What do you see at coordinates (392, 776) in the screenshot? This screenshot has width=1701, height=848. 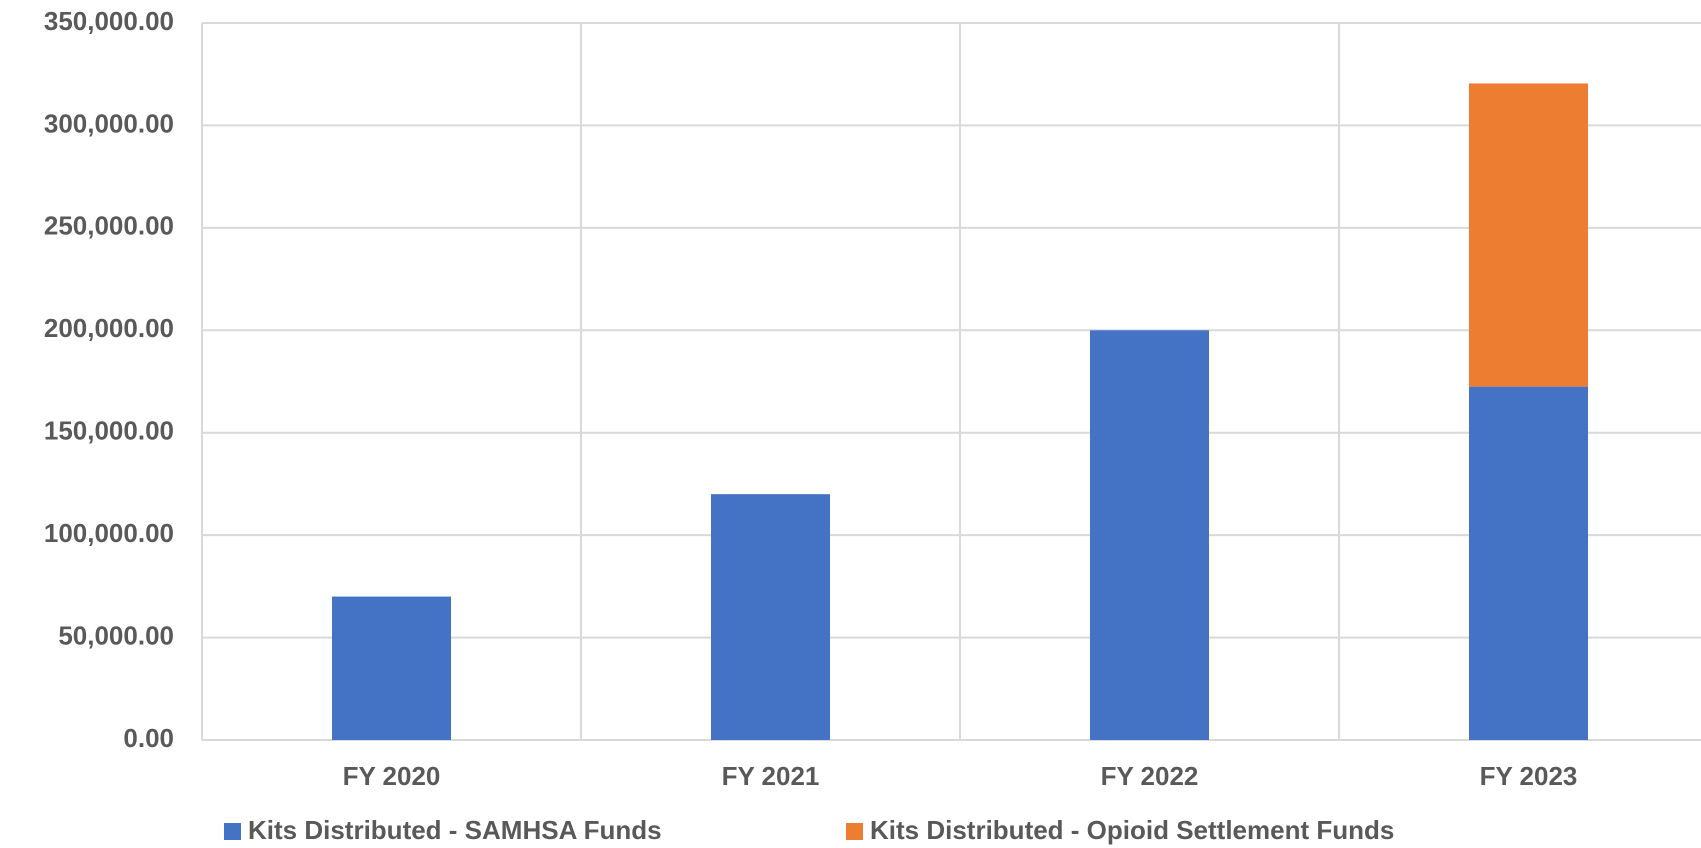 I see `x-tick-label: FY 2020` at bounding box center [392, 776].